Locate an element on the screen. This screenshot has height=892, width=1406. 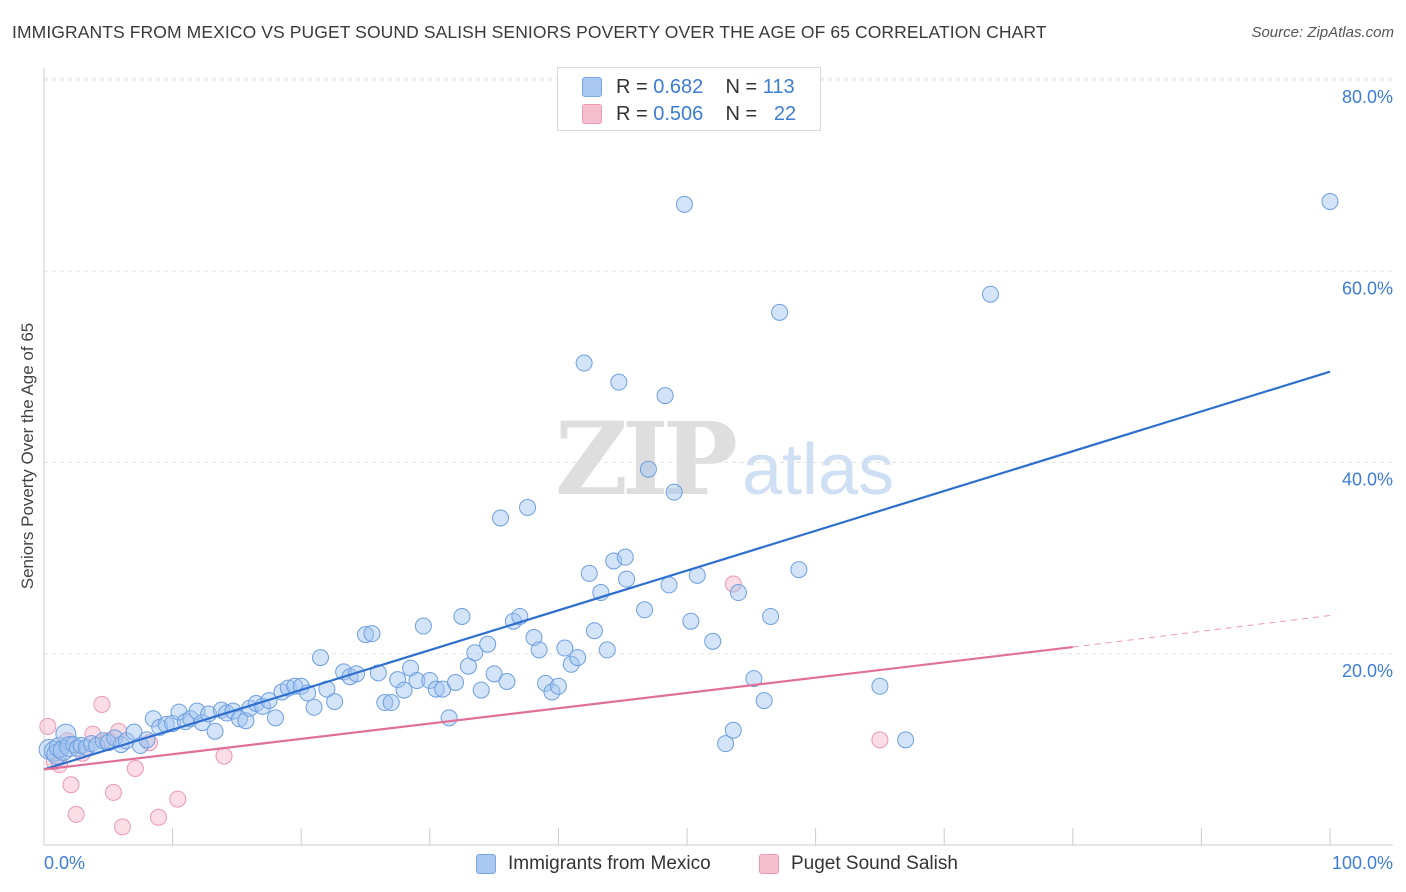
legend-n-value: 22 is located at coordinates (785, 113).